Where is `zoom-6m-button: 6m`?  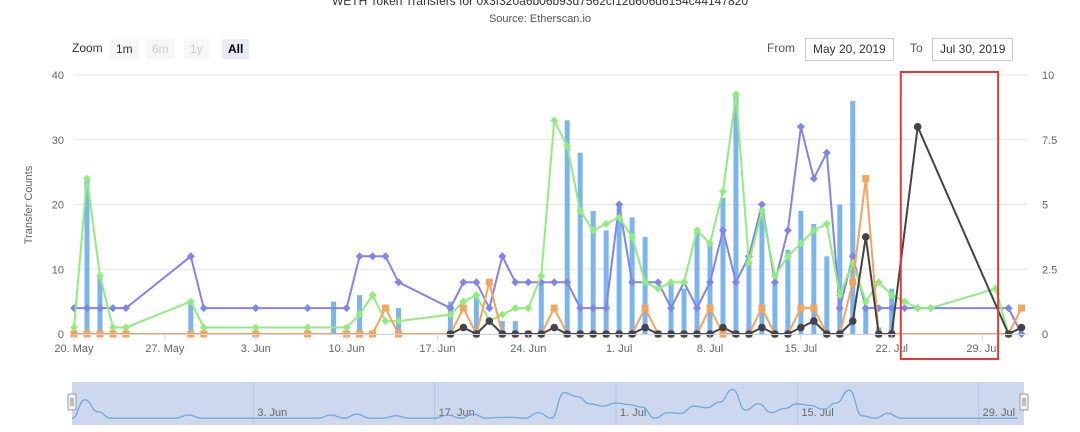 zoom-6m-button: 6m is located at coordinates (160, 49).